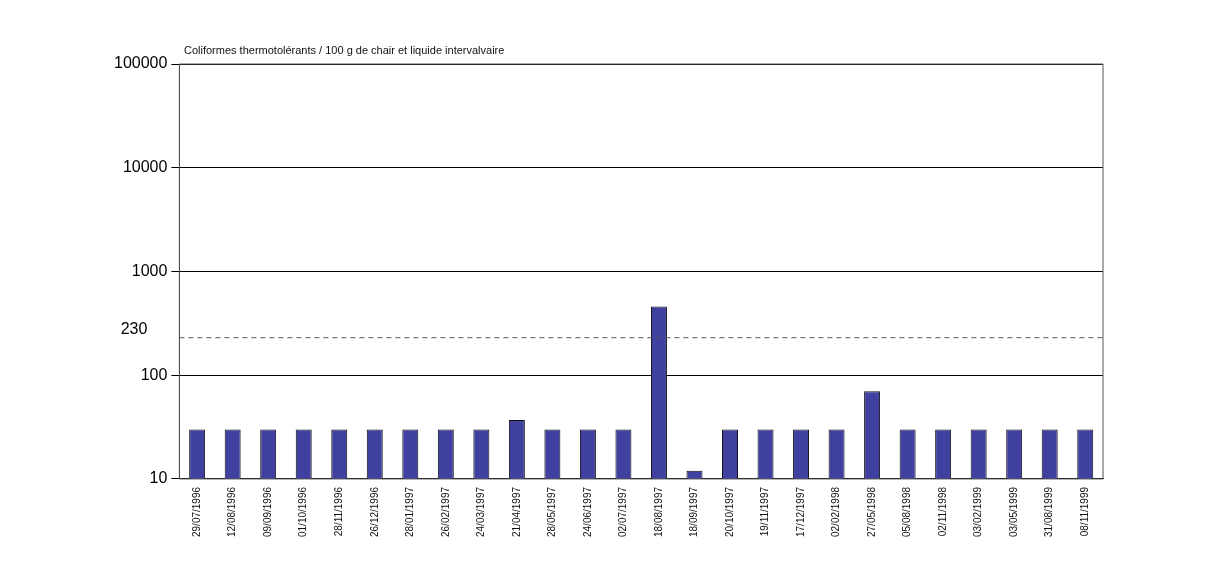  Describe the element at coordinates (232, 512) in the screenshot. I see `x-tick-label: 12/08/1996` at that location.